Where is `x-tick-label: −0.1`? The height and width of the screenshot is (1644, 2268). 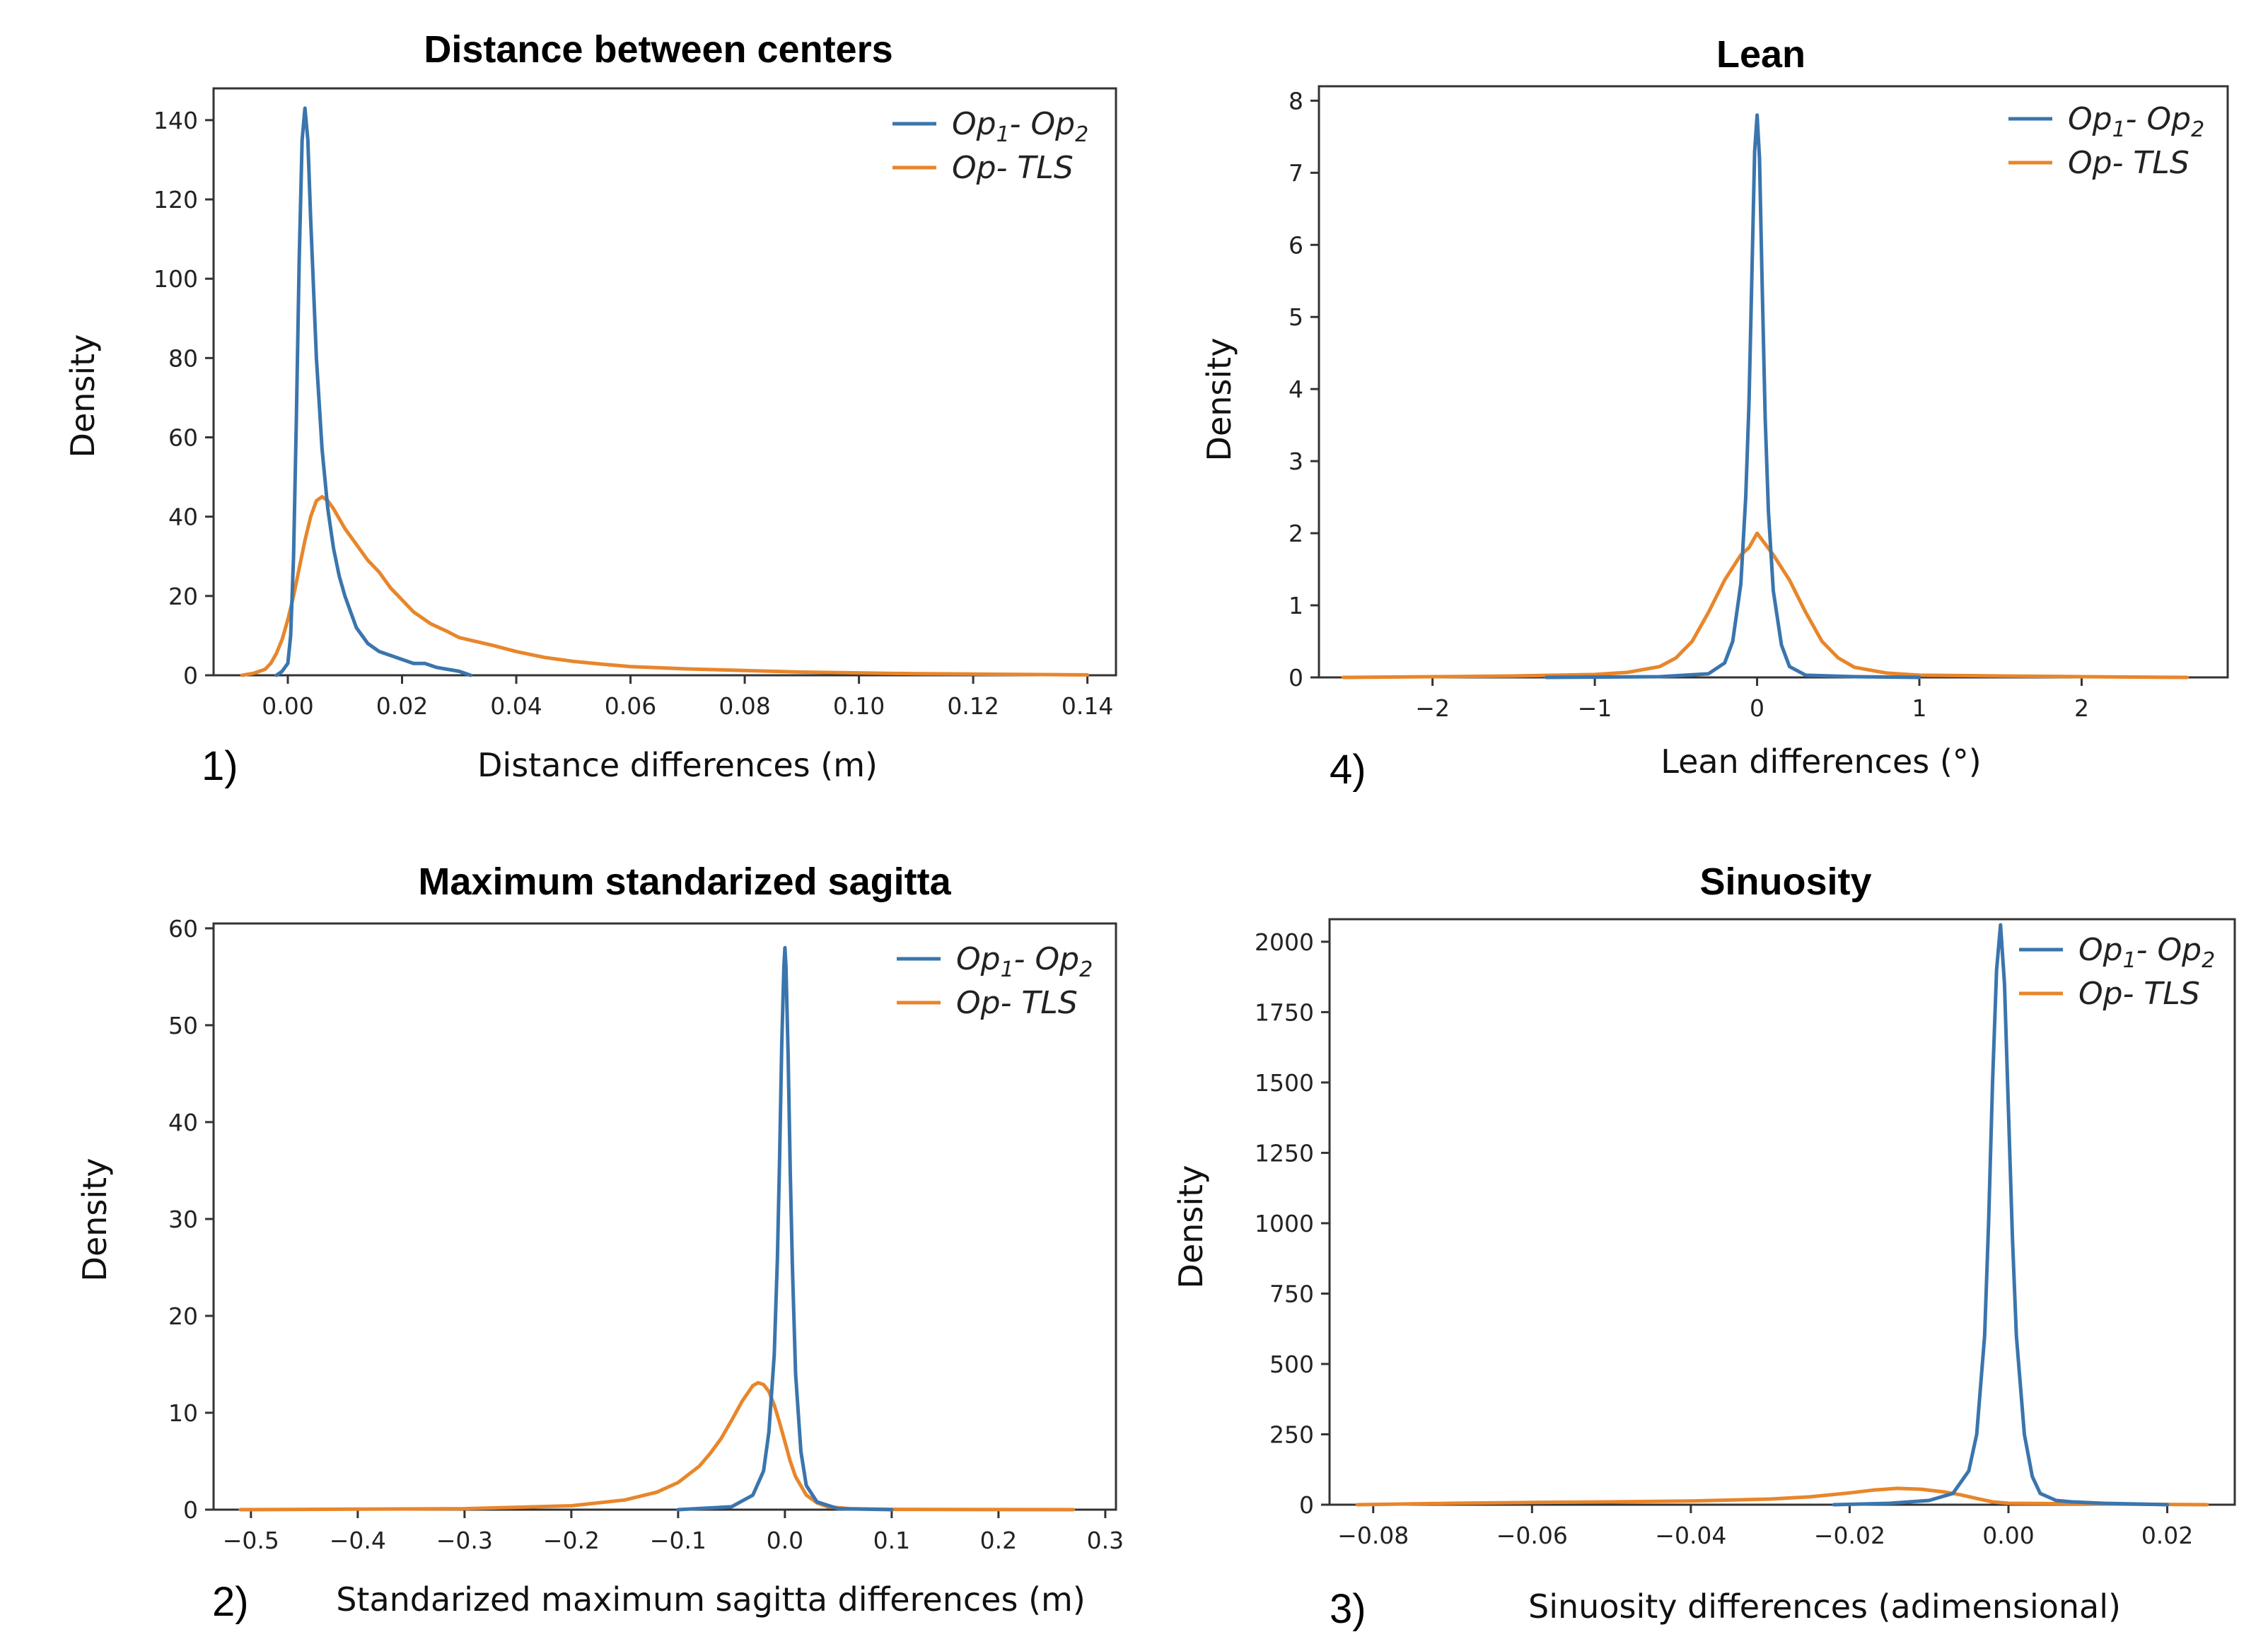
x-tick-label: −0.1 is located at coordinates (678, 1541).